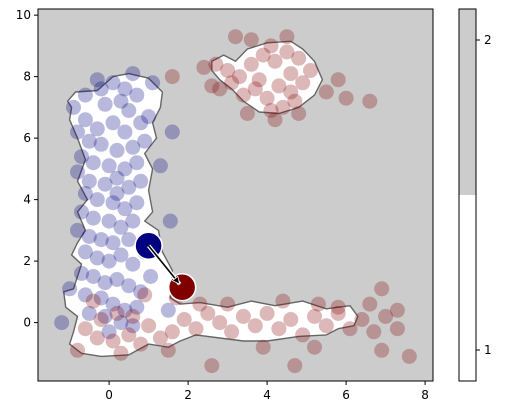  What do you see at coordinates (27, 77) in the screenshot?
I see `y-tick-label: 8` at bounding box center [27, 77].